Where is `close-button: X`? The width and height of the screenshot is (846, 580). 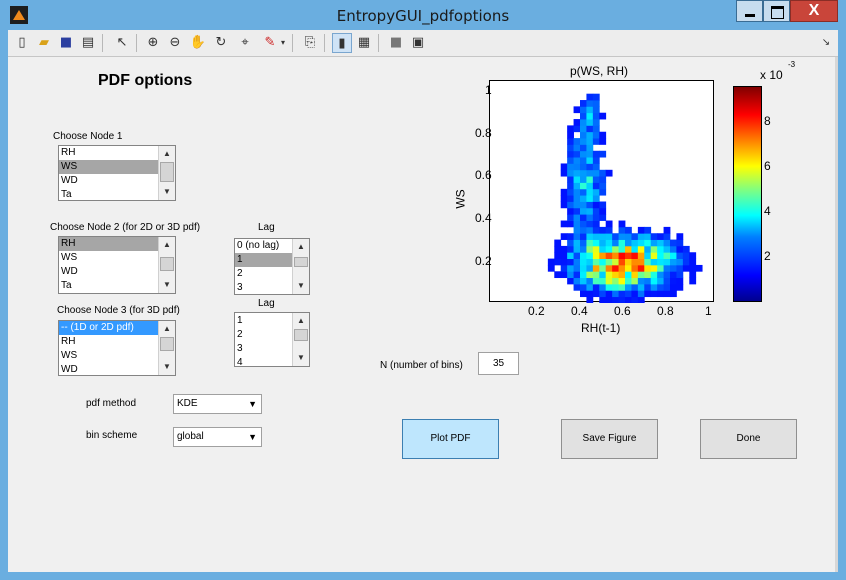 close-button: X is located at coordinates (814, 11).